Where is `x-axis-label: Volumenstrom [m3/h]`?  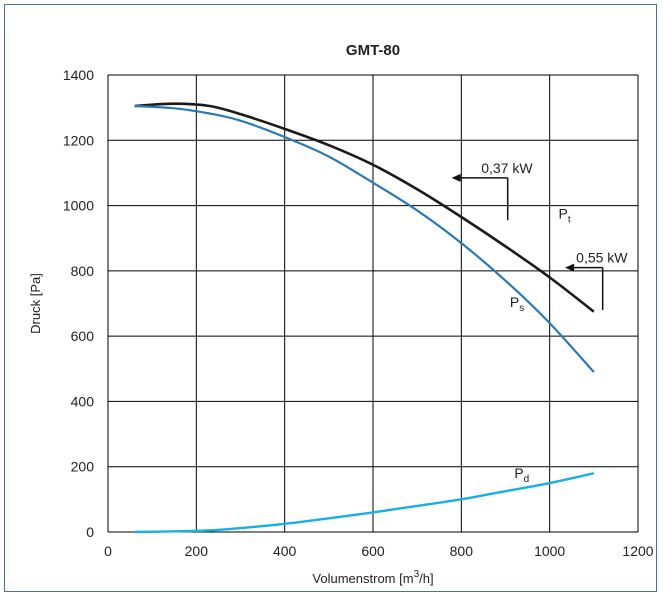 x-axis-label: Volumenstrom [m3/h] is located at coordinates (372, 577).